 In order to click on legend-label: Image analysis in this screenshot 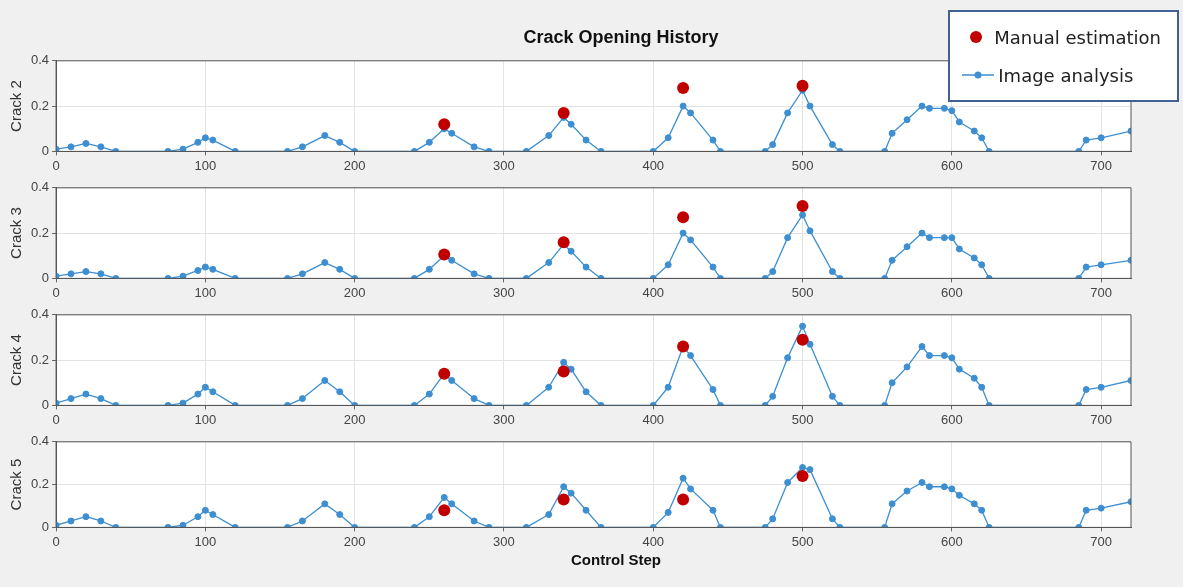, I will do `click(1066, 75)`.